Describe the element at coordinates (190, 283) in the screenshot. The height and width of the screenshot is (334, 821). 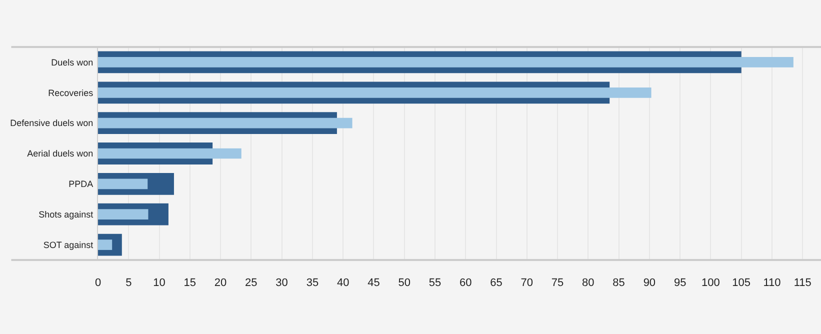
I see `x-tick-label: 15` at that location.